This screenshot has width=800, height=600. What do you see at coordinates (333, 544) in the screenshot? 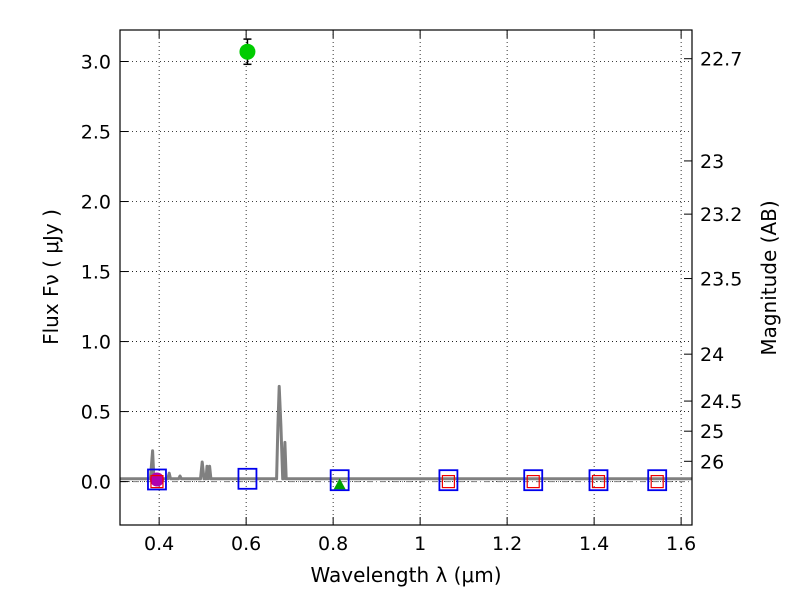
I see `x-tick-label: 0.8` at bounding box center [333, 544].